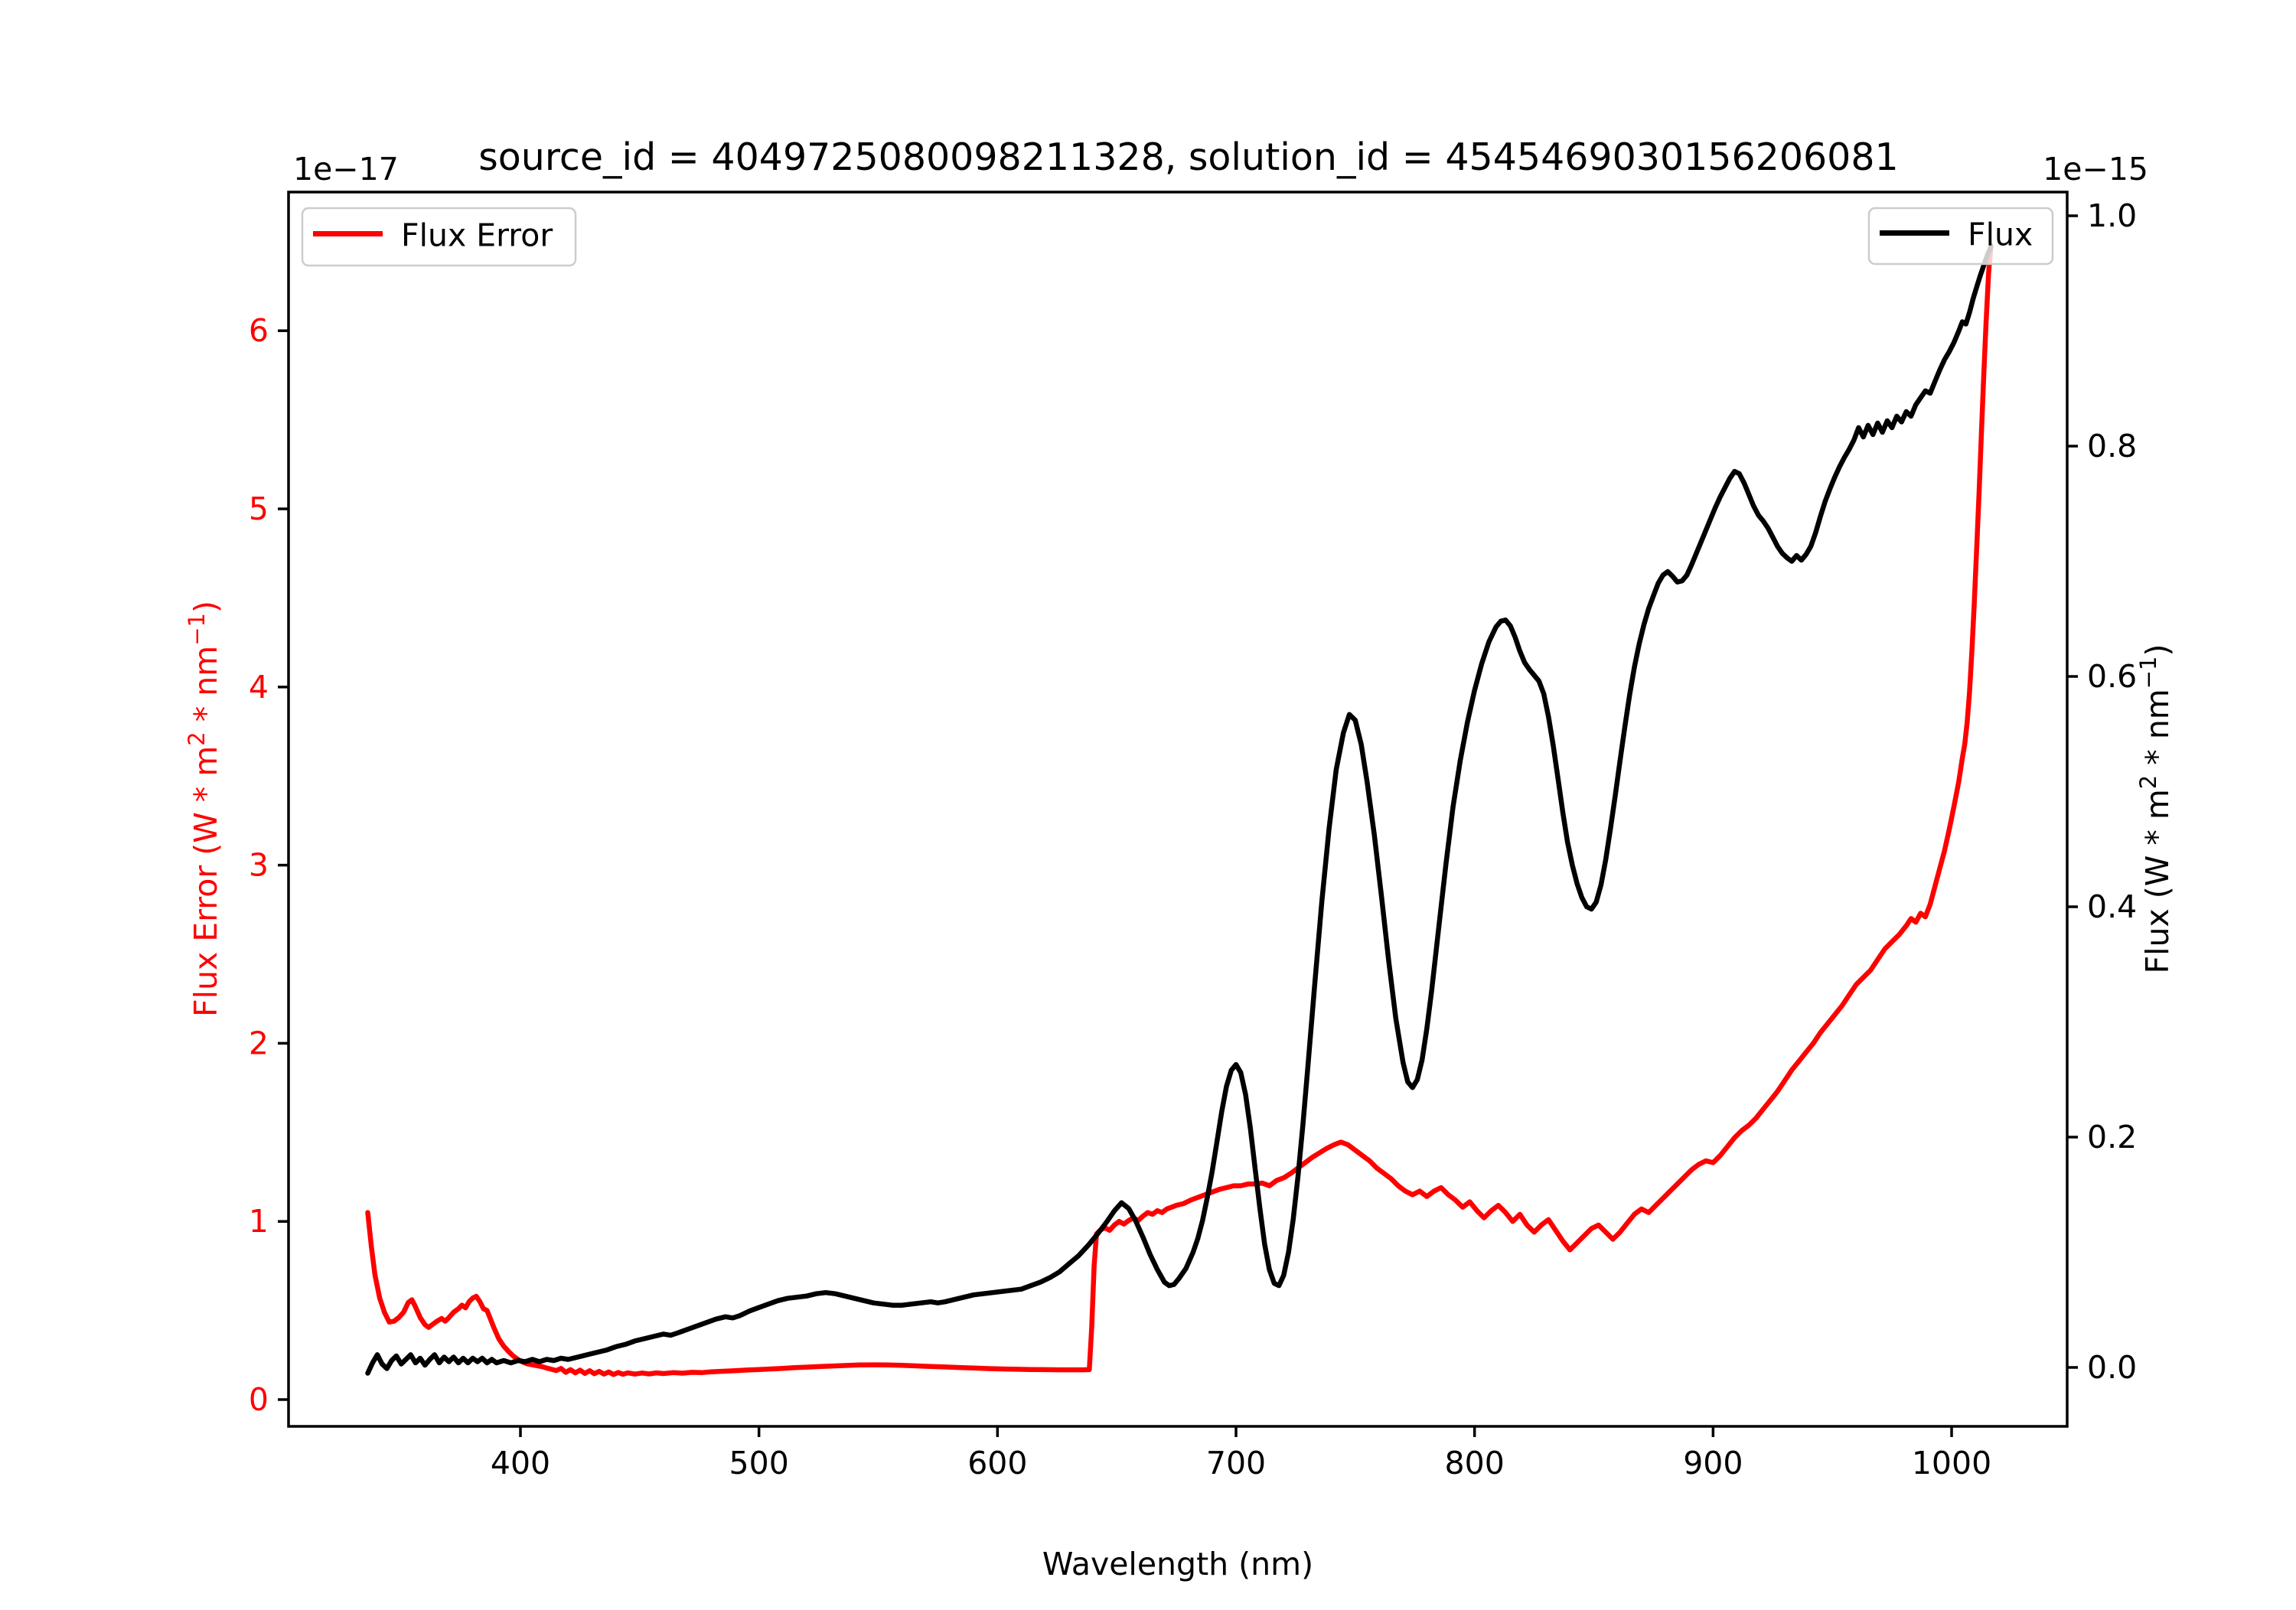 This screenshot has width=2296, height=1610. I want to click on right-y-tick-label: 0.4, so click(2112, 907).